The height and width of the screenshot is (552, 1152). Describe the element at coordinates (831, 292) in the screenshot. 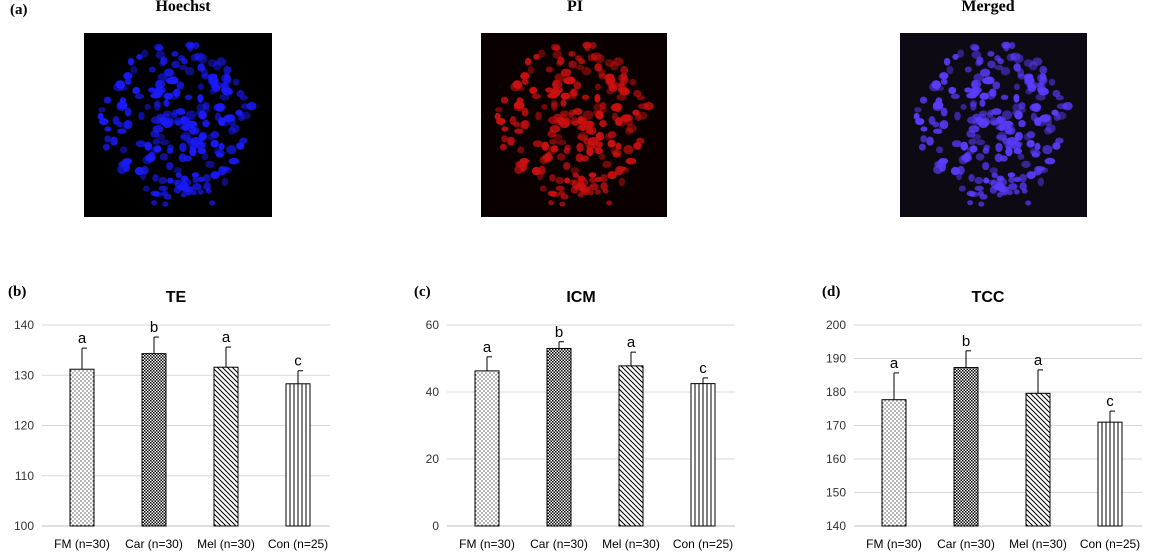

I see `panel-label-d: (d)` at that location.